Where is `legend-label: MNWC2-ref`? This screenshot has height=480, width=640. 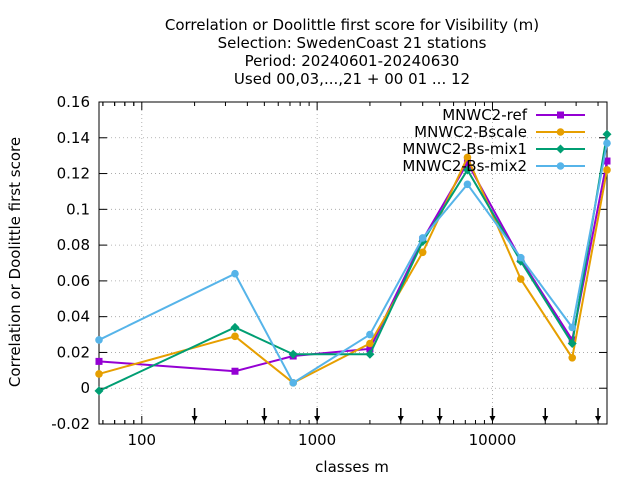
legend-label: MNWC2-ref is located at coordinates (484, 115).